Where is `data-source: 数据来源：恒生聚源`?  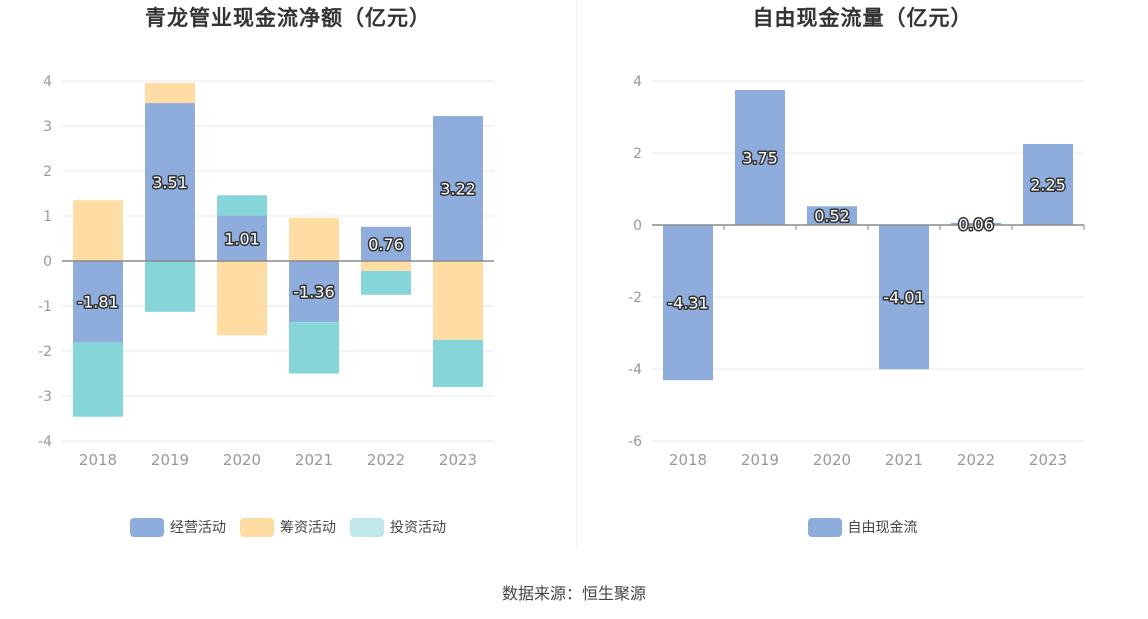 data-source: 数据来源：恒生聚源 is located at coordinates (573, 593).